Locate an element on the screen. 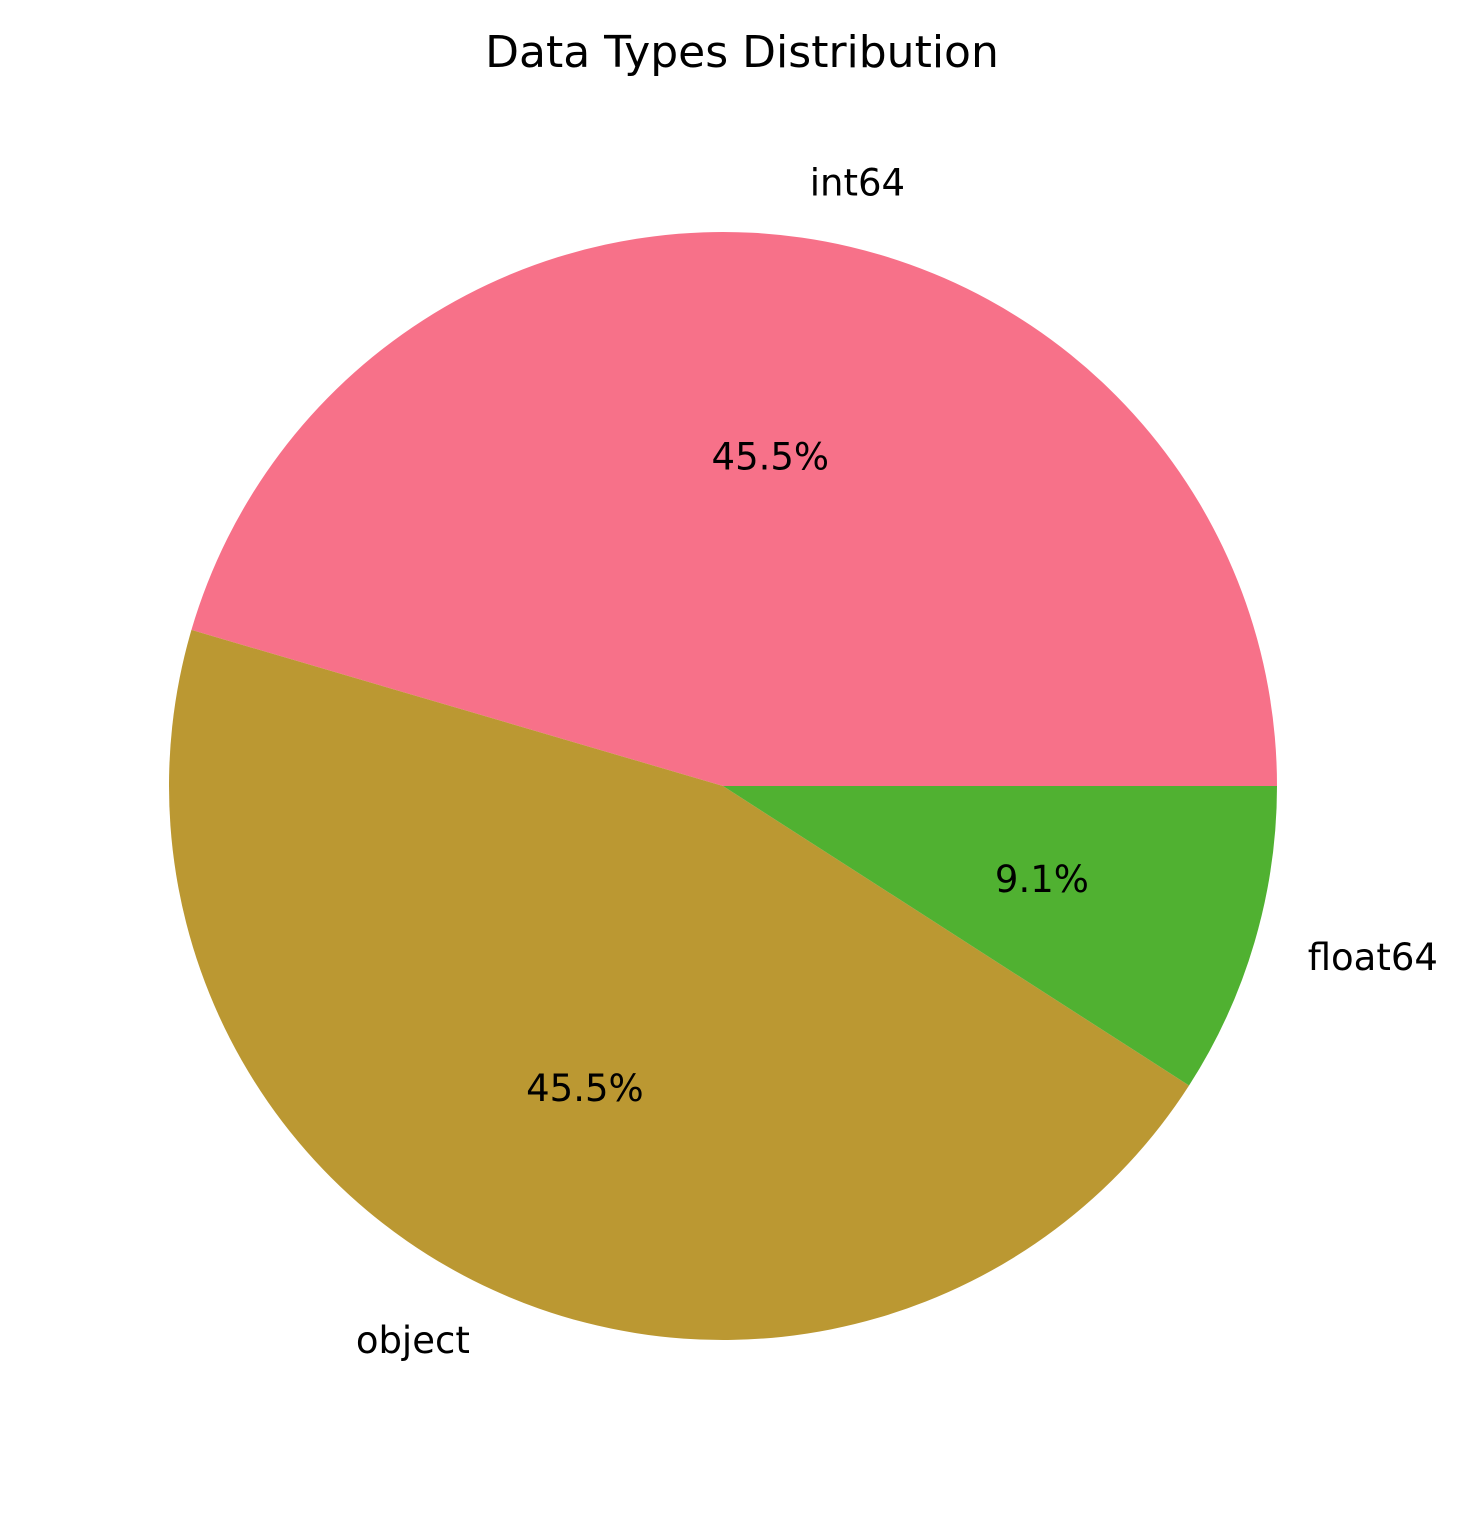 The height and width of the screenshot is (1513, 1484). slice-percent-object: 45.5% is located at coordinates (585, 1088).